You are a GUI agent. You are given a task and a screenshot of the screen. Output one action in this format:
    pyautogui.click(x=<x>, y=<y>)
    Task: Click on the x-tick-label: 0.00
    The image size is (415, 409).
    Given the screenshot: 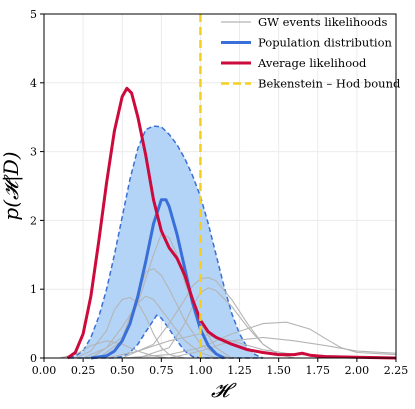 What is the action you would take?
    pyautogui.click(x=44, y=370)
    